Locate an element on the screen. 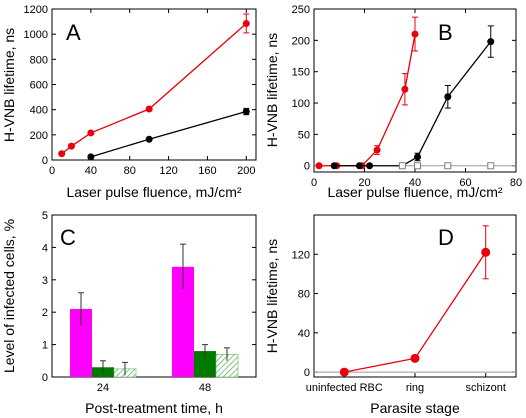 This screenshot has width=526, height=418. y-tick-label: 1 is located at coordinates (45, 346).